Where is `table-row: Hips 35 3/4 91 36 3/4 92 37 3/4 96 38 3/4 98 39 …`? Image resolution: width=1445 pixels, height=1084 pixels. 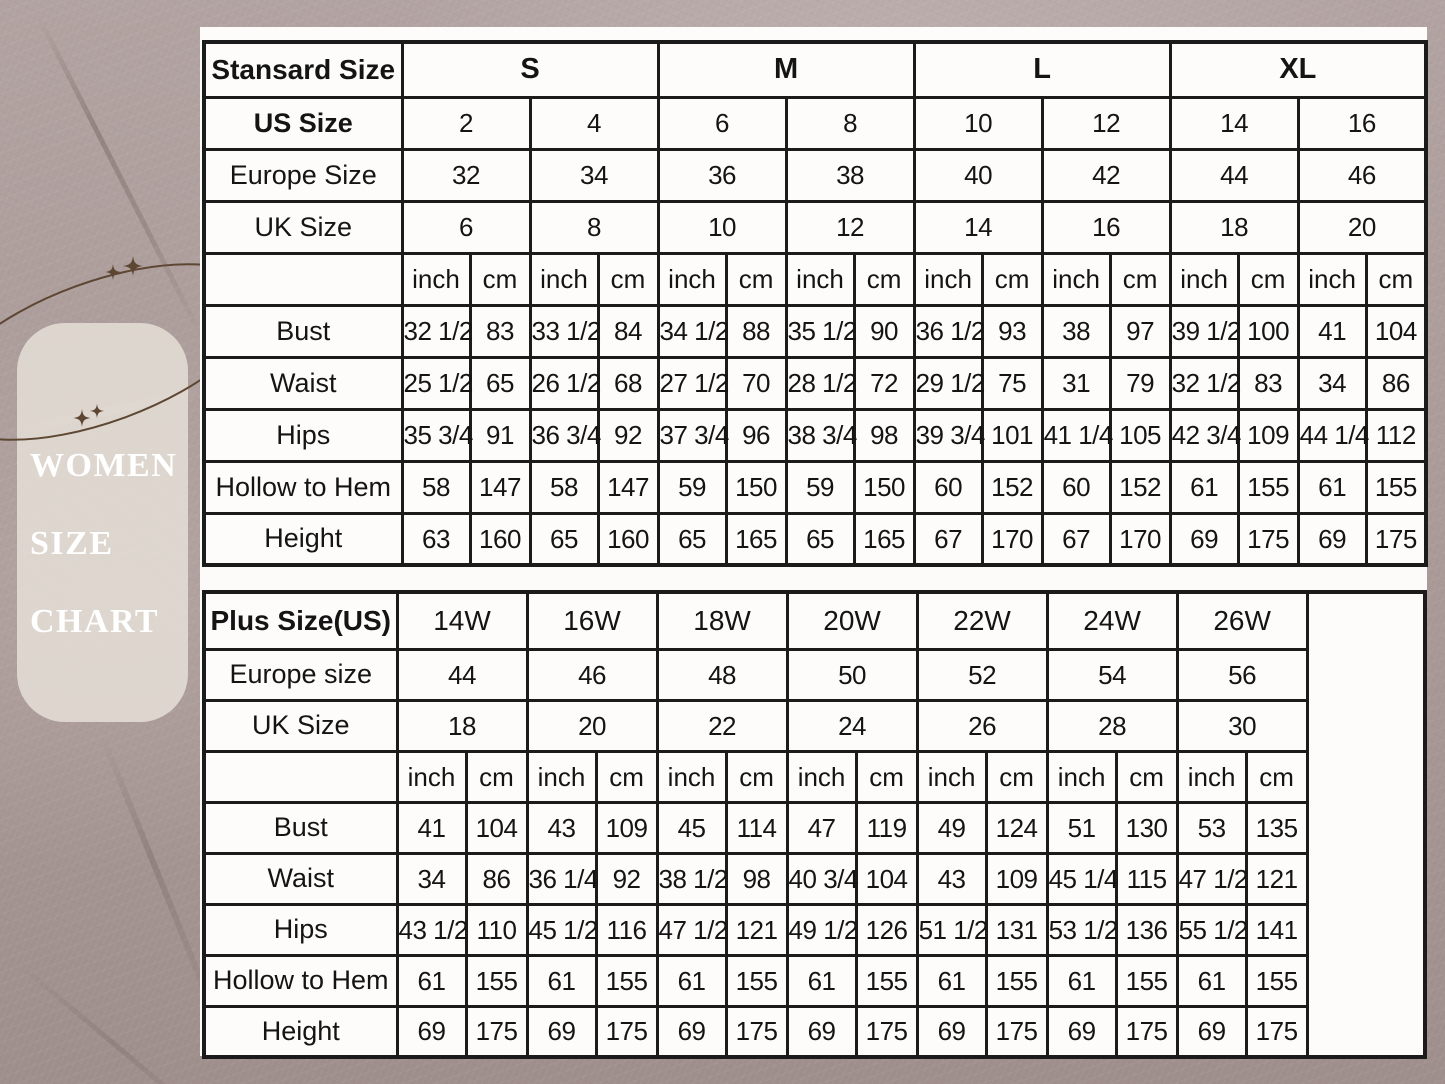
table-row: Hips 35 3/4 91 36 3/4 92 37 3/4 96 38 3/4 98 39 … is located at coordinates (815, 435).